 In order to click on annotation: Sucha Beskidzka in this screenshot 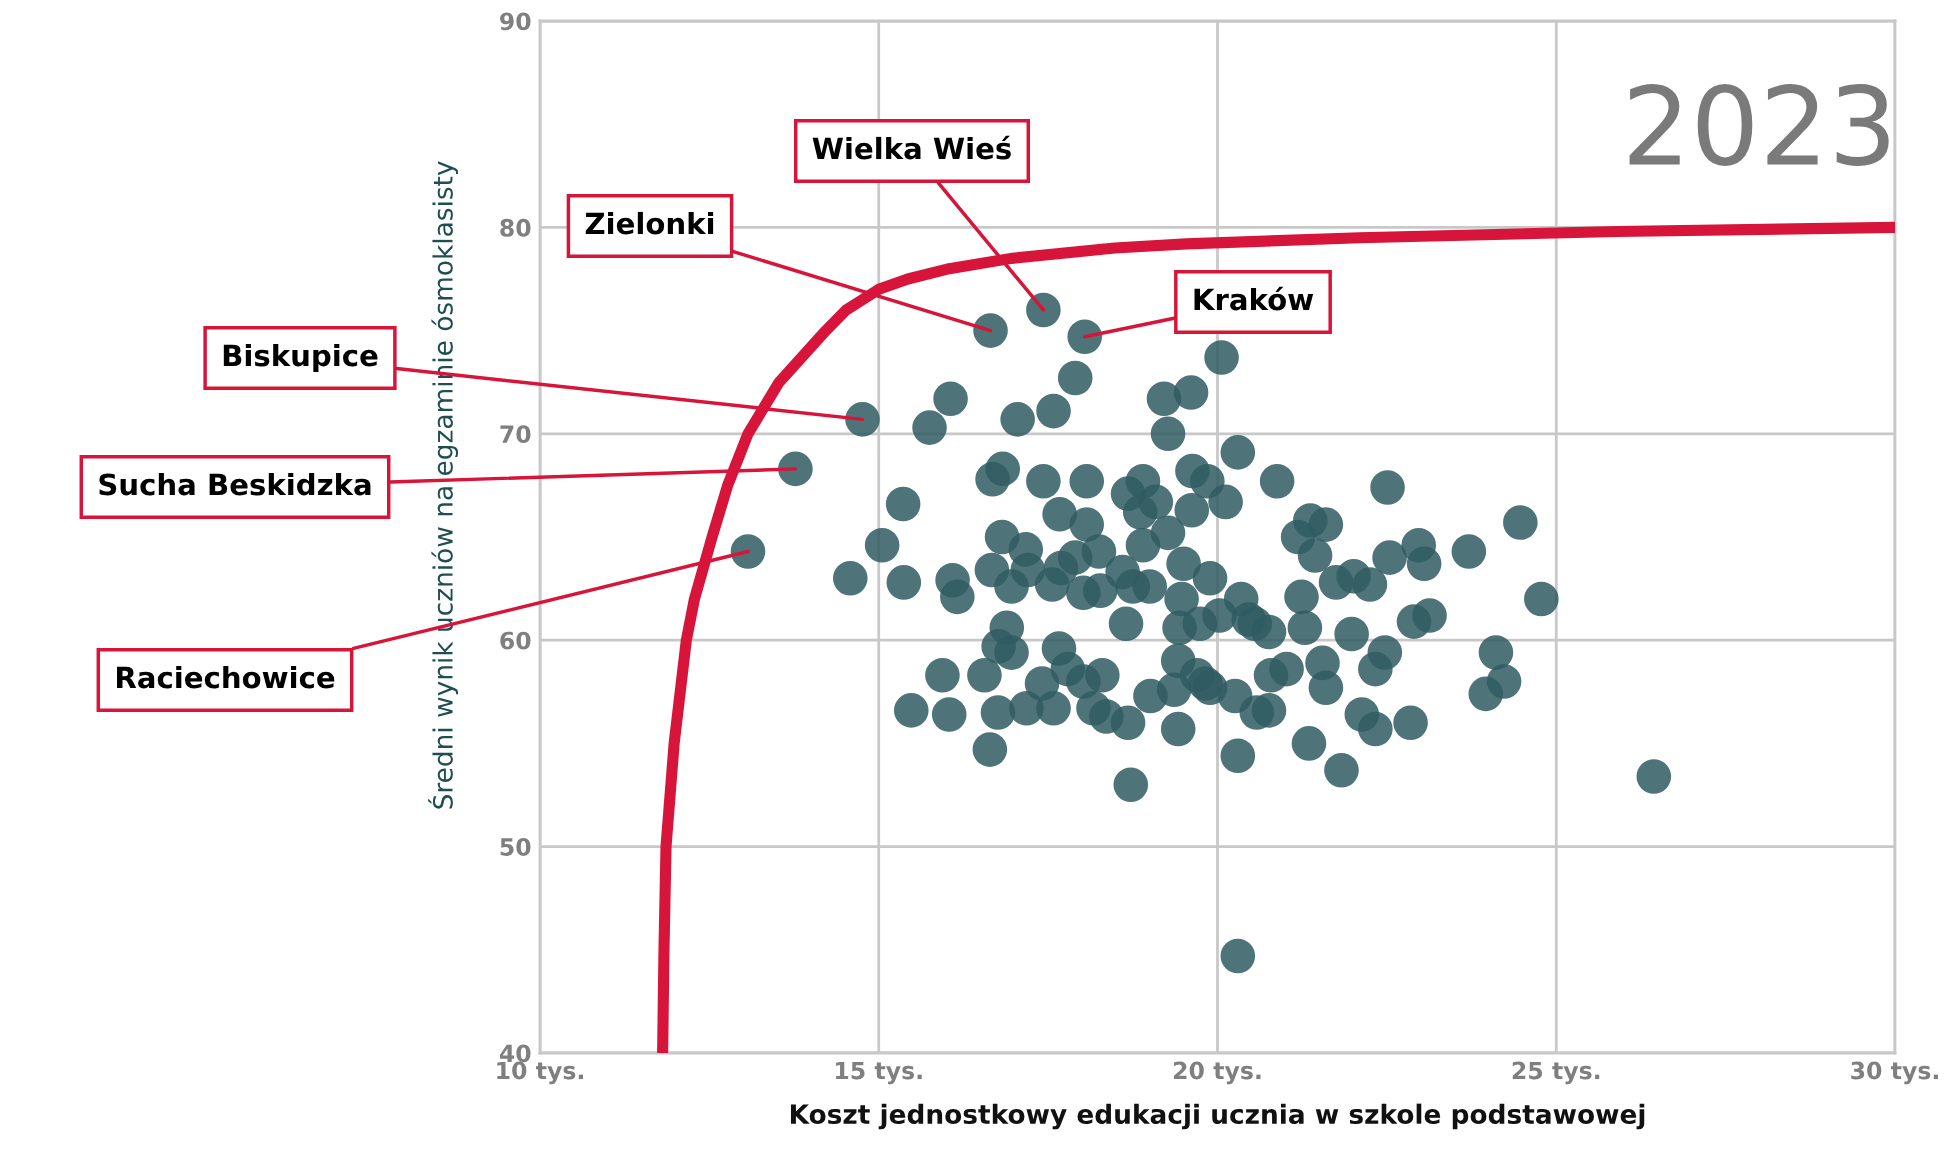, I will do `click(235, 484)`.